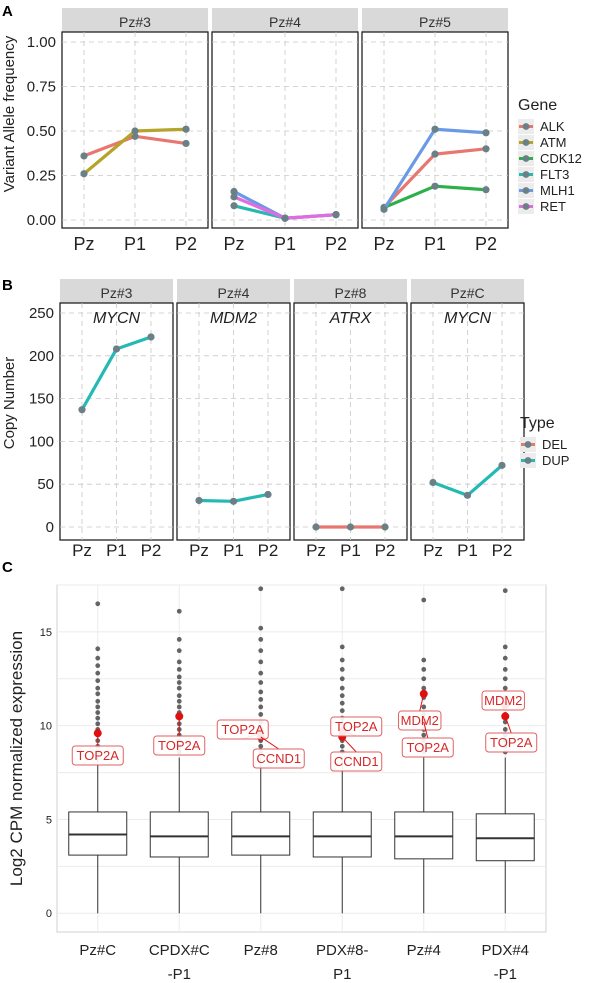 The width and height of the screenshot is (597, 983). What do you see at coordinates (41, 87) in the screenshot?
I see `y-tick-label: 0.75` at bounding box center [41, 87].